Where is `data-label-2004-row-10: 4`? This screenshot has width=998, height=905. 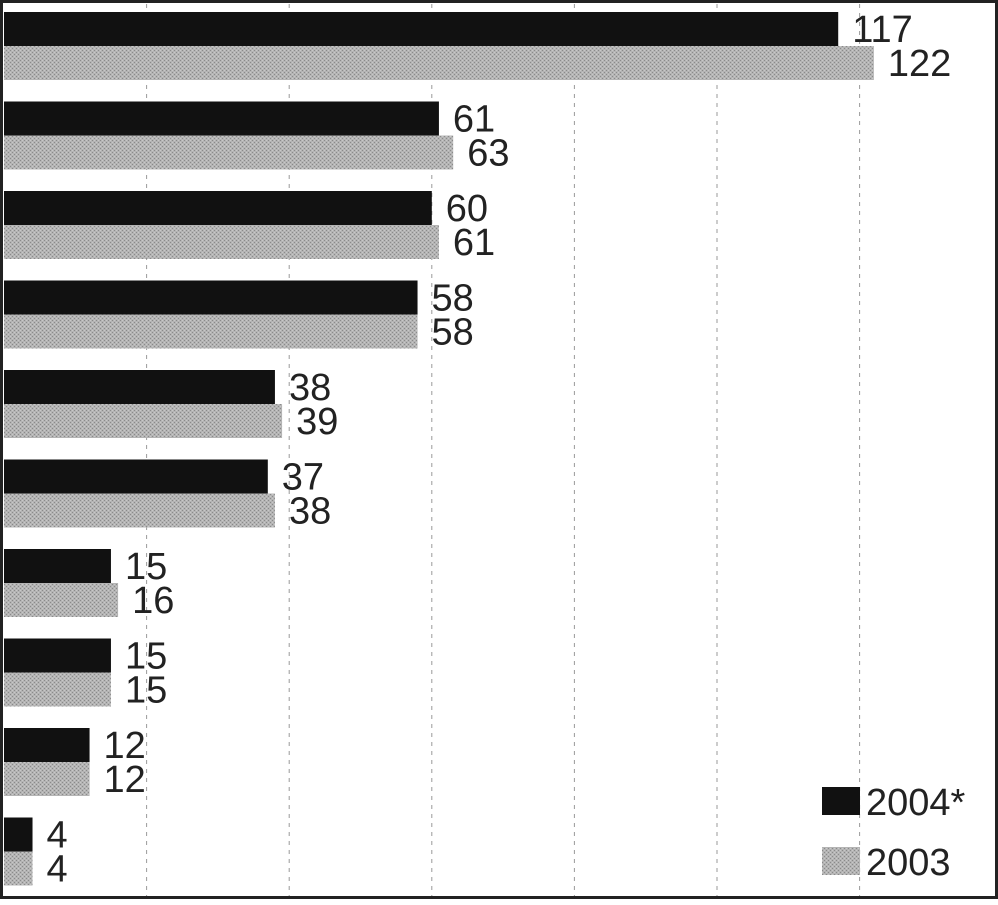 data-label-2004-row-10: 4 is located at coordinates (57, 836).